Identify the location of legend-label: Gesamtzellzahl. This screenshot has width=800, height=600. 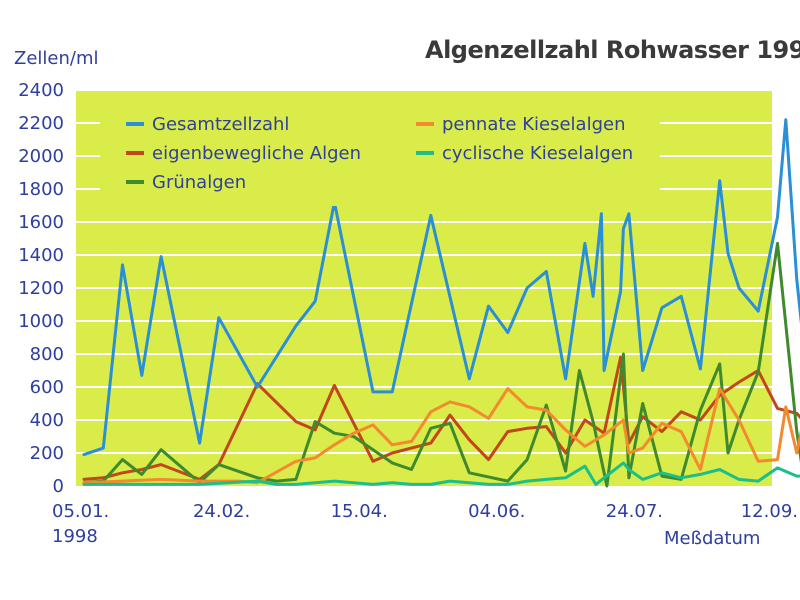
(220, 124).